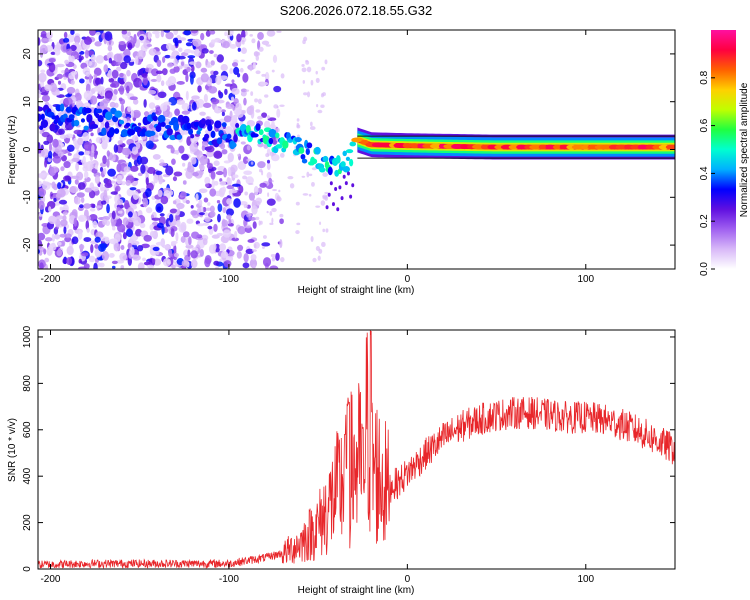 This screenshot has height=600, width=750. Describe the element at coordinates (408, 279) in the screenshot. I see `x-tick-label: 0` at that location.